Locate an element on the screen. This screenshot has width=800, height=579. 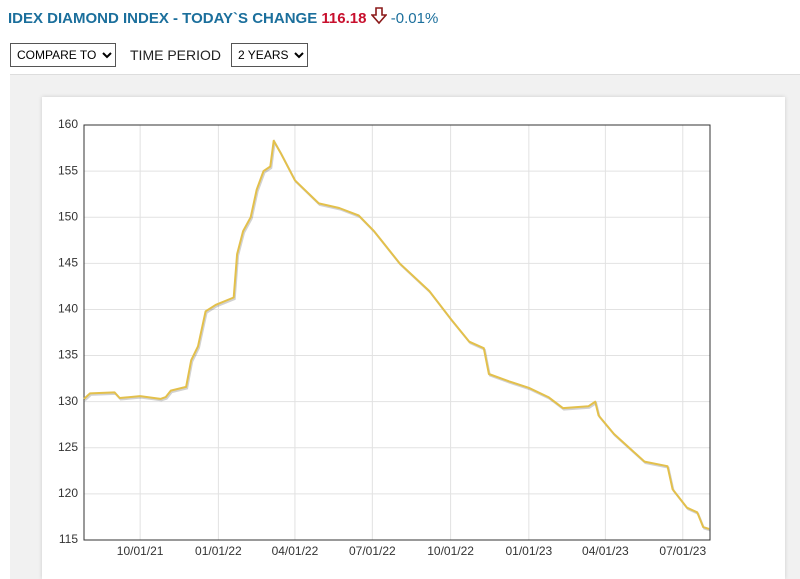
y-tick-label: 145 is located at coordinates (68, 263).